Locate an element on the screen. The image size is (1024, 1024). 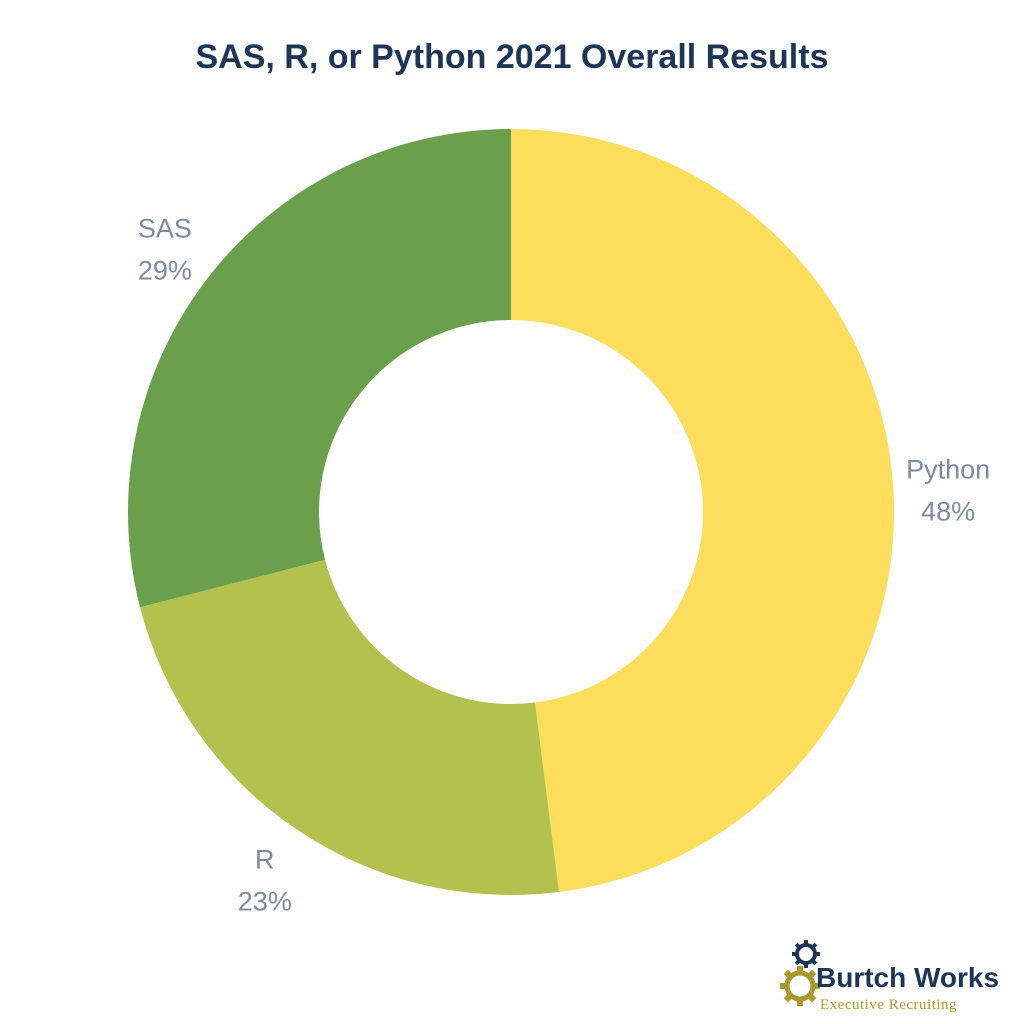
burtch-works-logo: Burtch Works Executive Recruiting is located at coordinates (898, 978).